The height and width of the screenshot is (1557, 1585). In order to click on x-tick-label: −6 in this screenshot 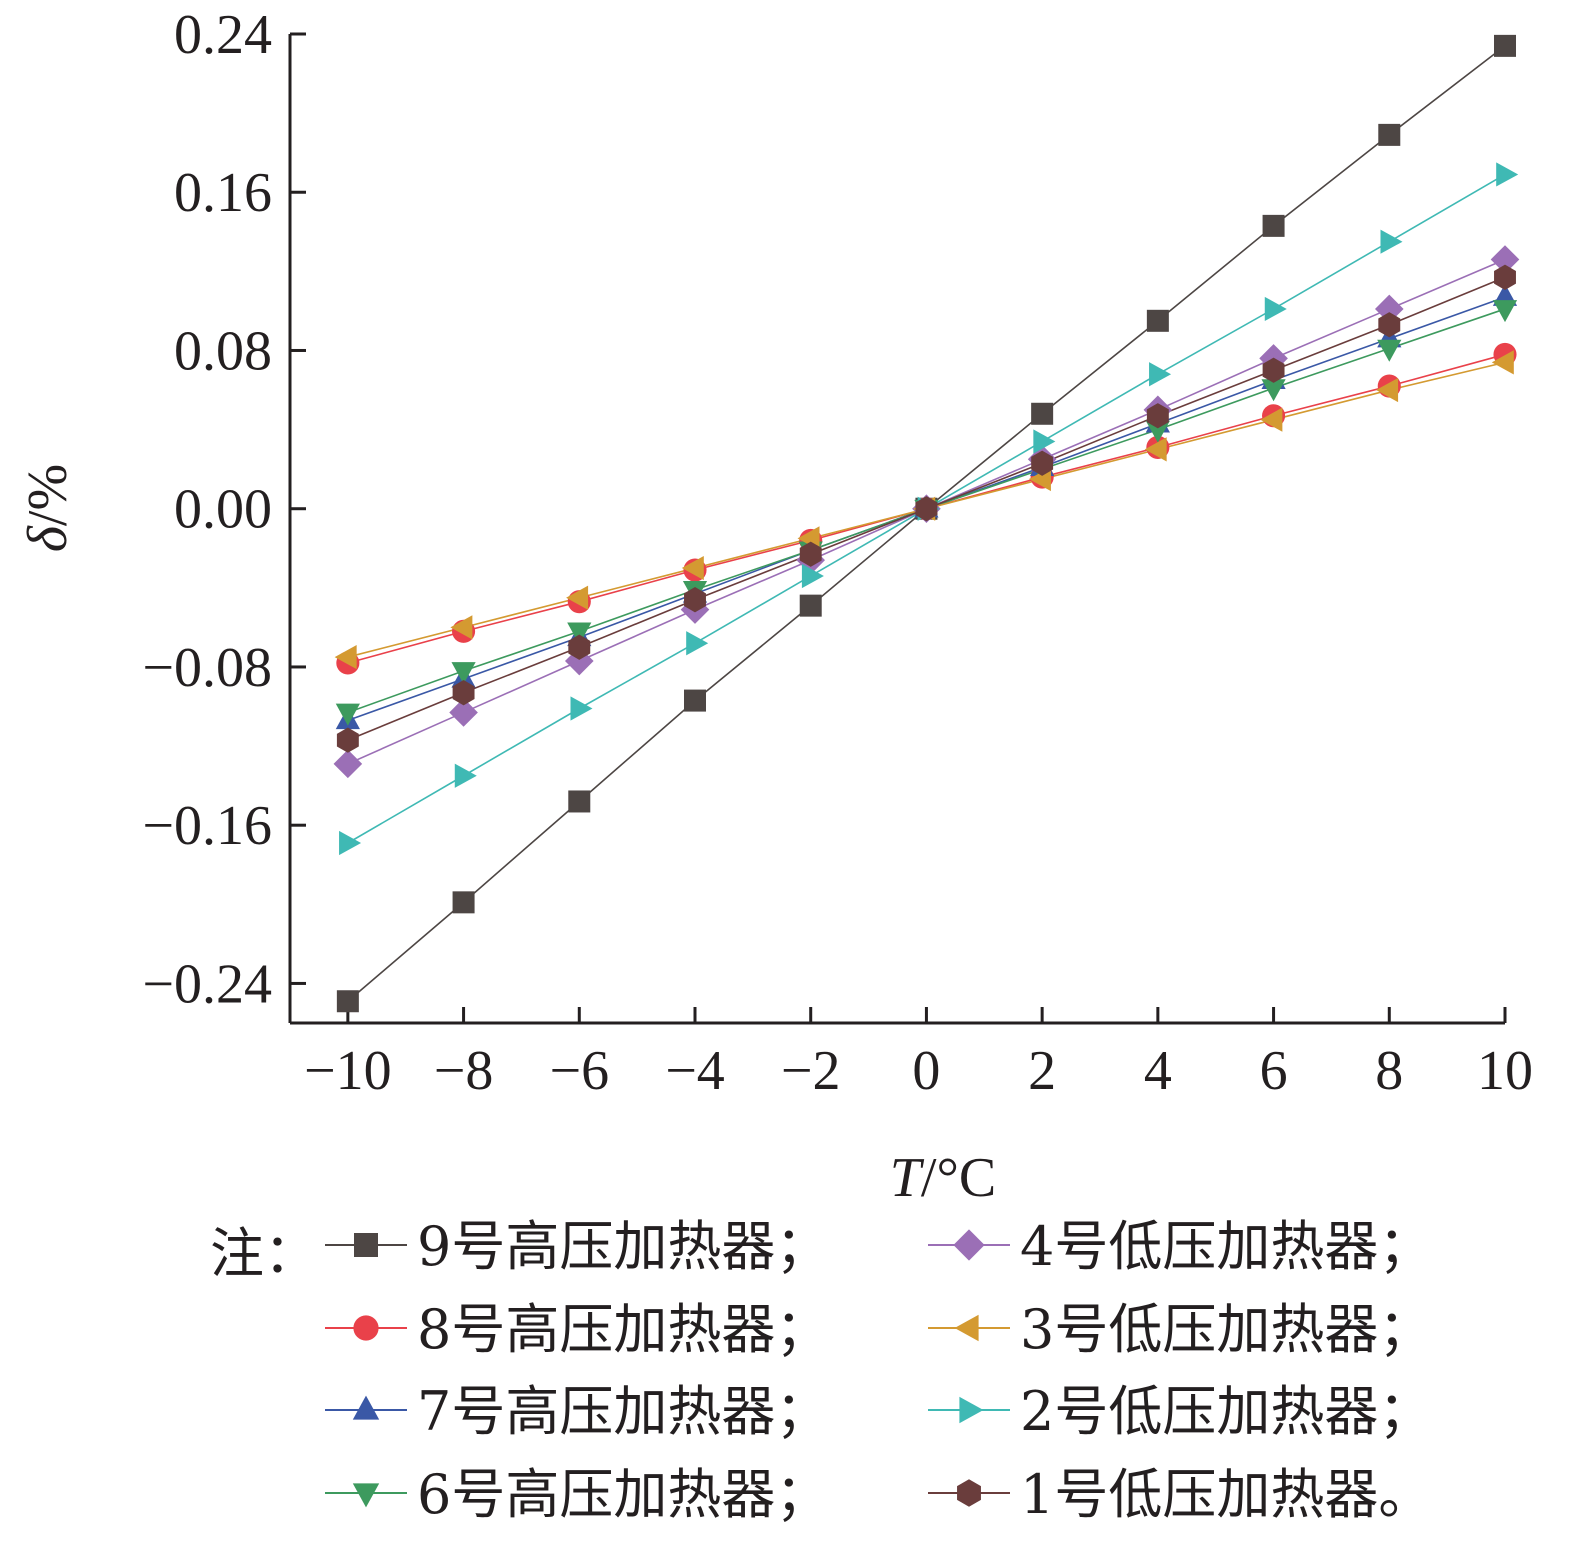, I will do `click(579, 1071)`.